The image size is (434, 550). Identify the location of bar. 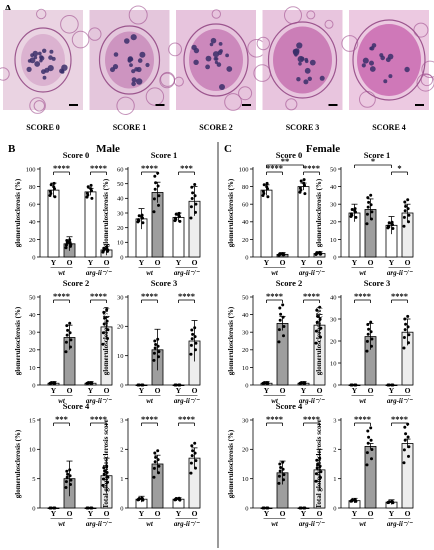
(178, 237).